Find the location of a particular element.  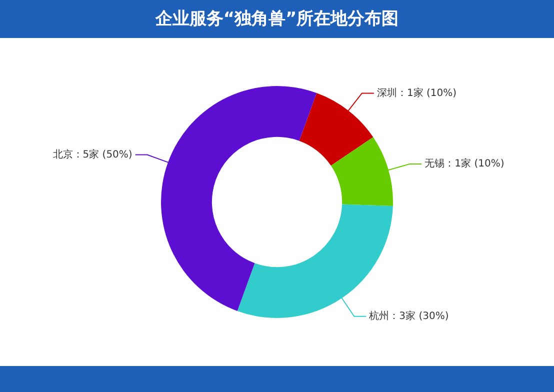

data-label: ：5家 (50%) is located at coordinates (102, 154).